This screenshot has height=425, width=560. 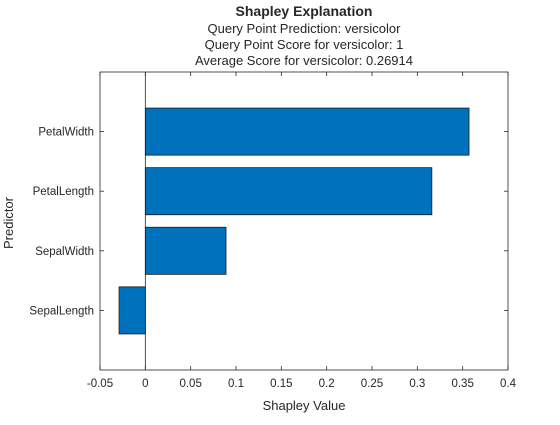 What do you see at coordinates (145, 384) in the screenshot?
I see `x-tick-label: 0` at bounding box center [145, 384].